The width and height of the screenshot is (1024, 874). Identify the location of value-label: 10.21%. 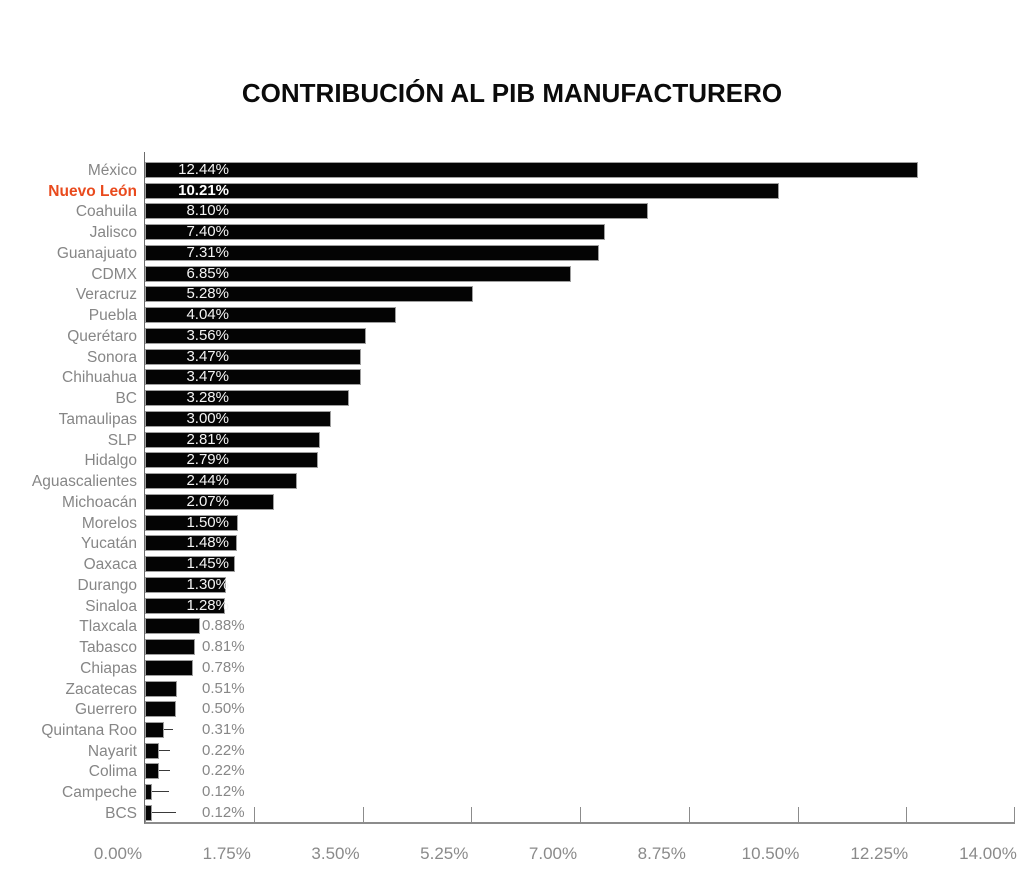
(203, 190).